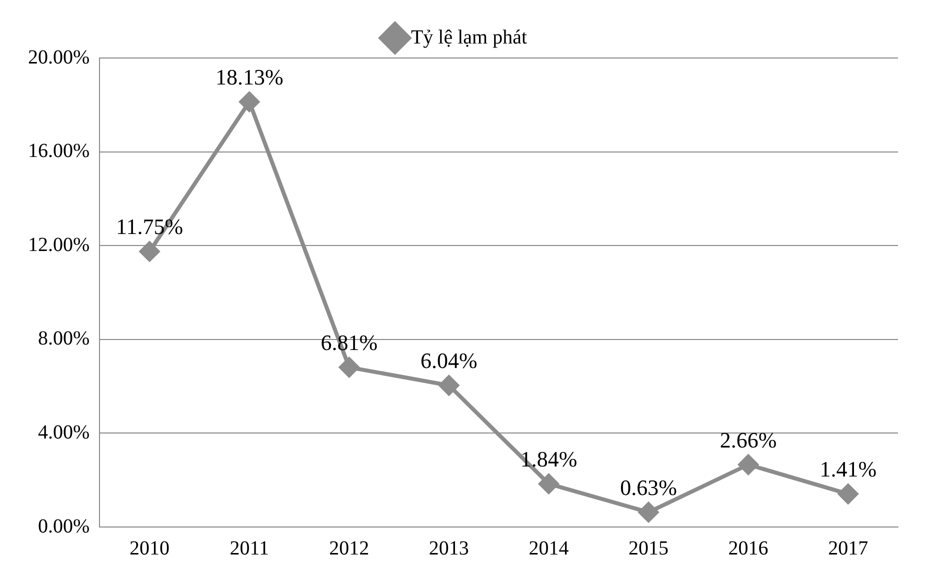 The image size is (938, 586). I want to click on data-label: 1.84%, so click(549, 459).